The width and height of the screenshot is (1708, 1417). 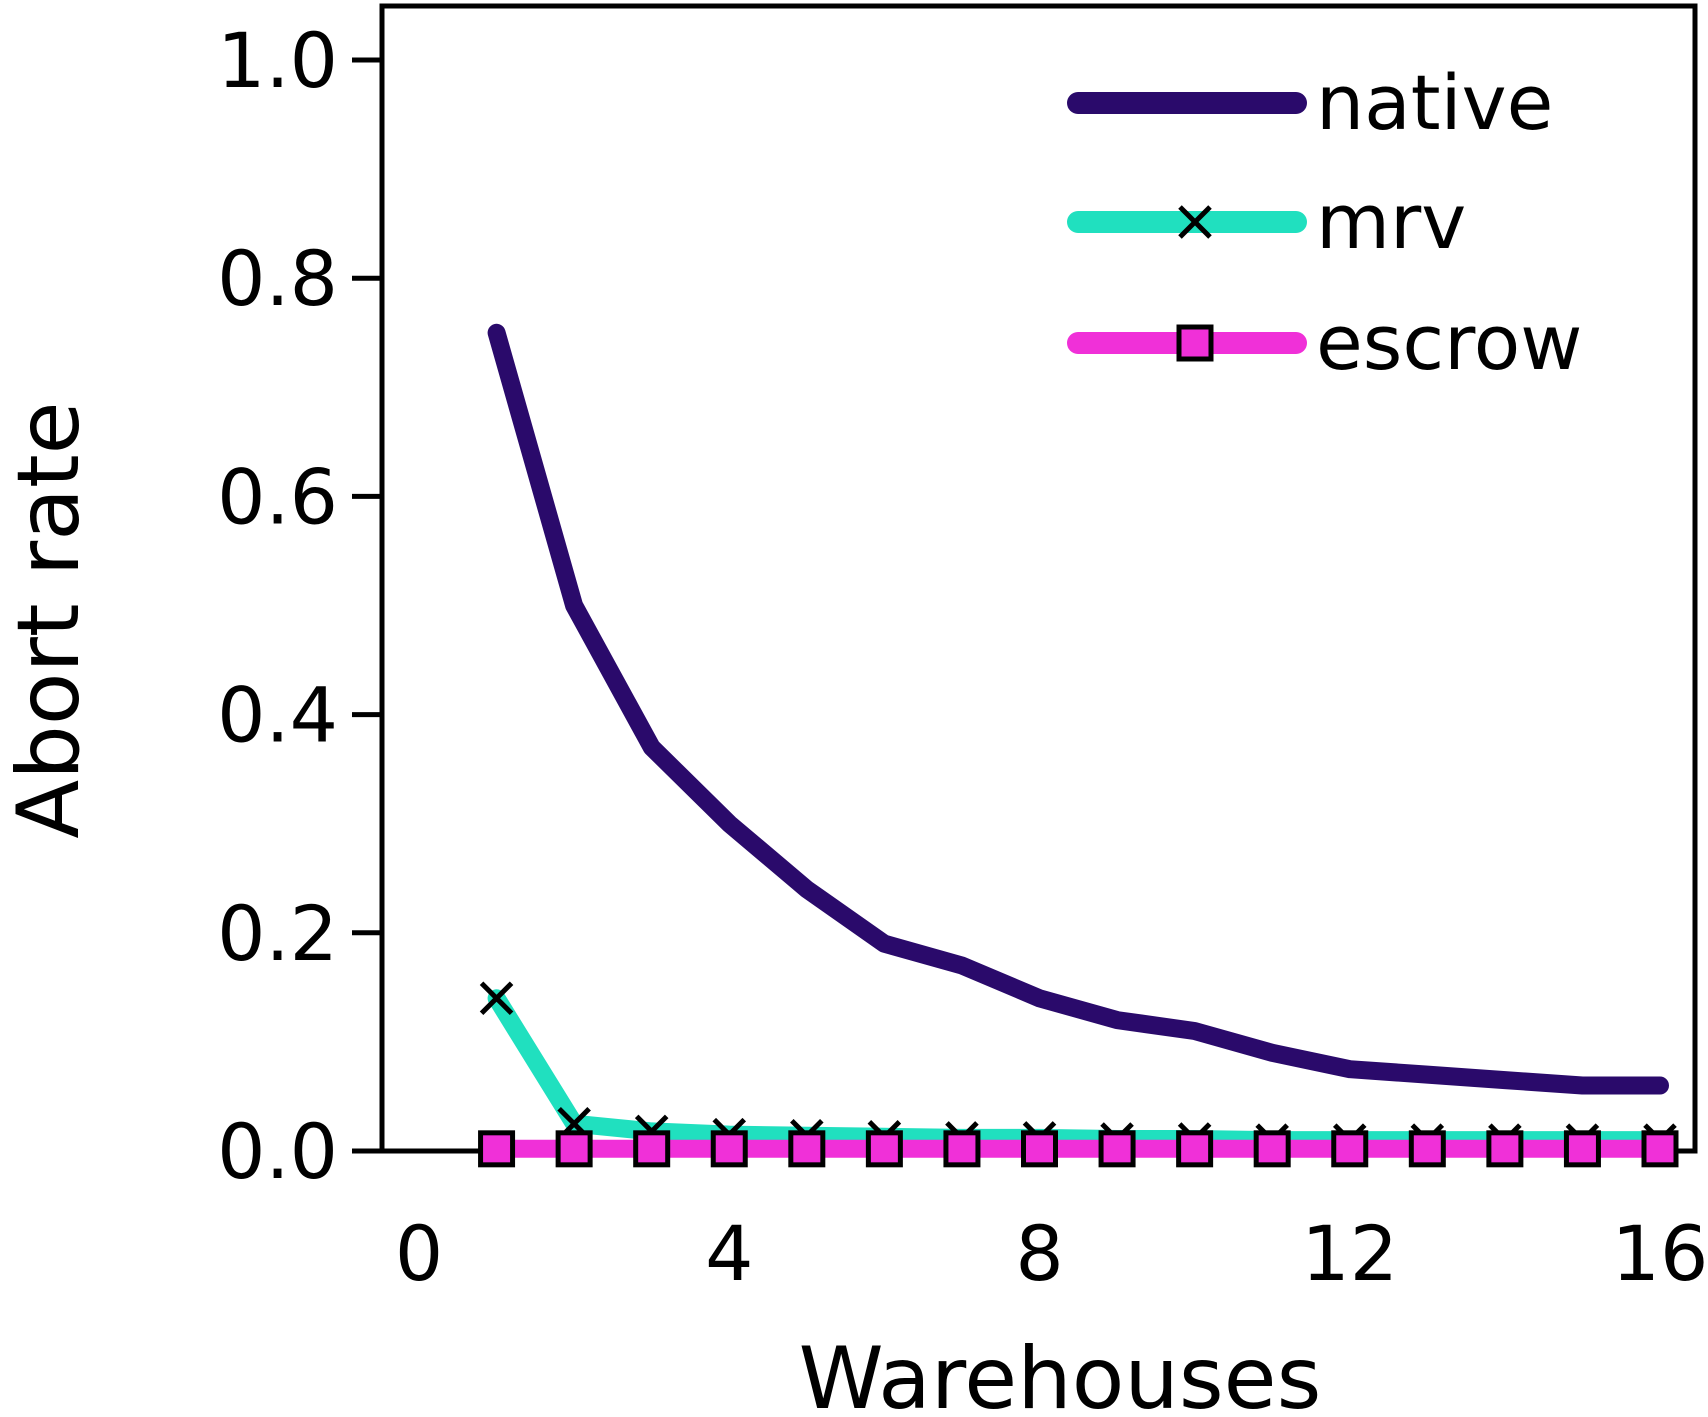 What do you see at coordinates (1434, 102) in the screenshot?
I see `legend-label-native: native` at bounding box center [1434, 102].